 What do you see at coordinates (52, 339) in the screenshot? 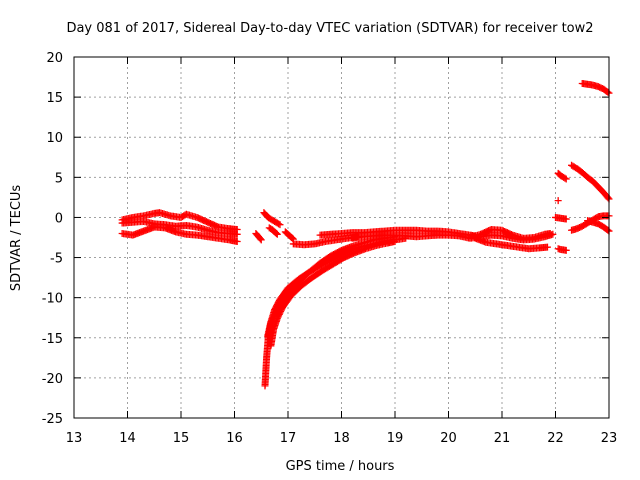
I see `y-tick-label: -15` at bounding box center [52, 339].